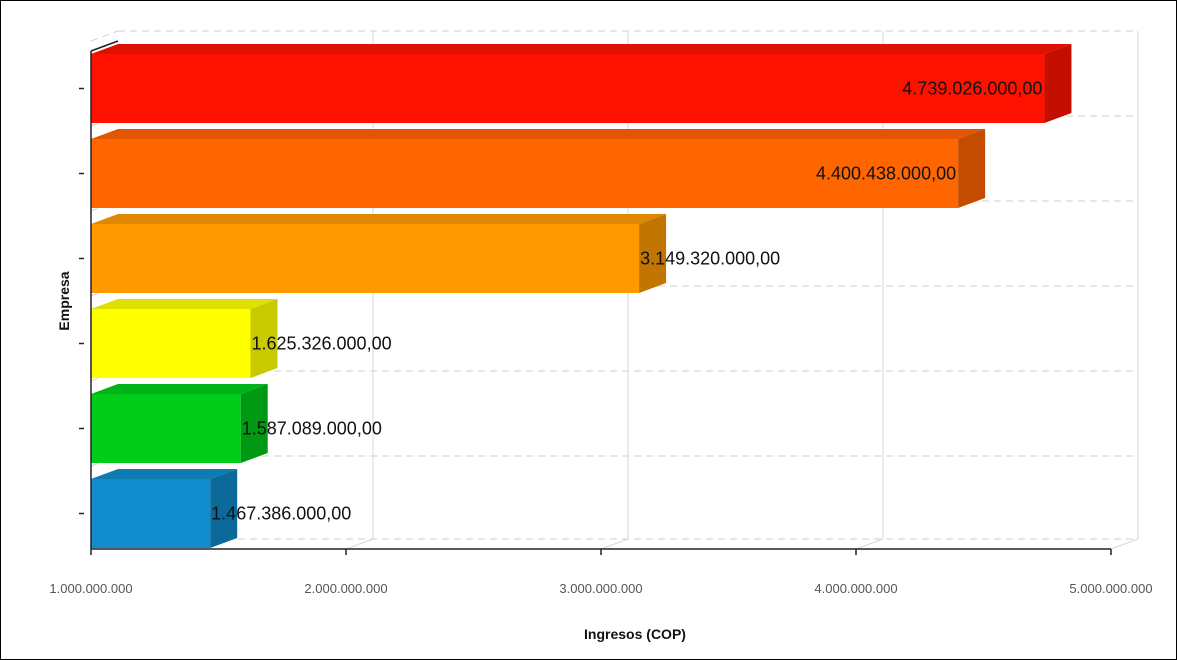 This screenshot has width=1178, height=660. Describe the element at coordinates (886, 174) in the screenshot. I see `bar-value-label: 4.400.438.000,00` at that location.